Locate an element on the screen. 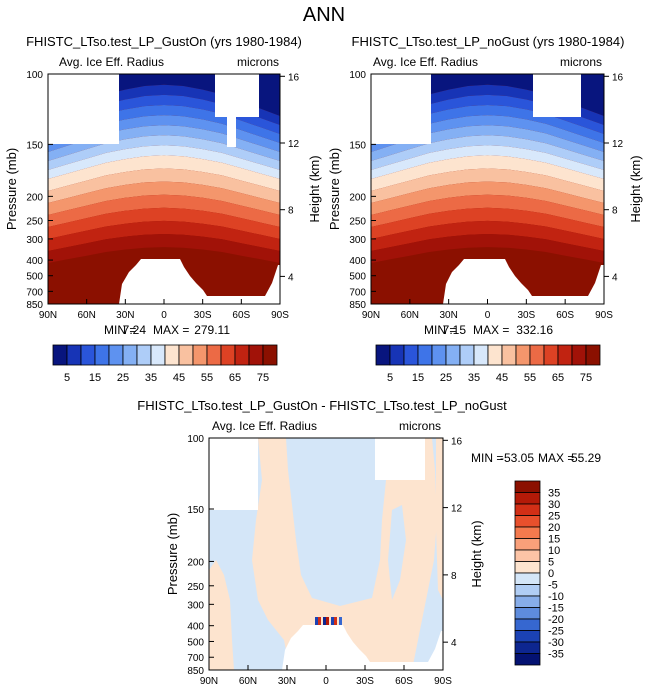  y-axis-label: Pressure (mb) is located at coordinates (172, 554).